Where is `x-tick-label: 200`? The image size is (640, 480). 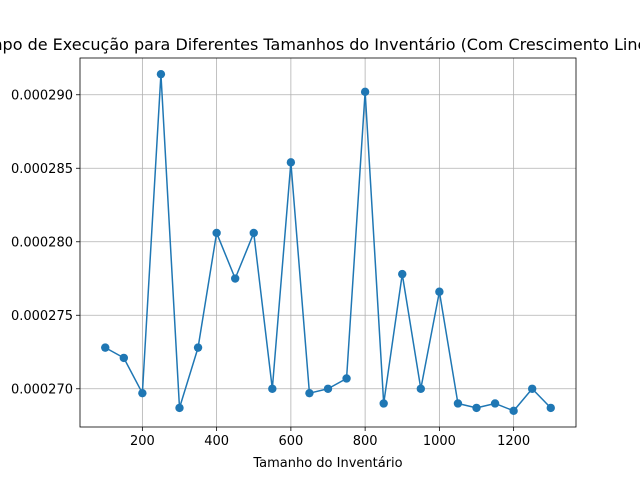 x-tick-label: 200 is located at coordinates (142, 441).